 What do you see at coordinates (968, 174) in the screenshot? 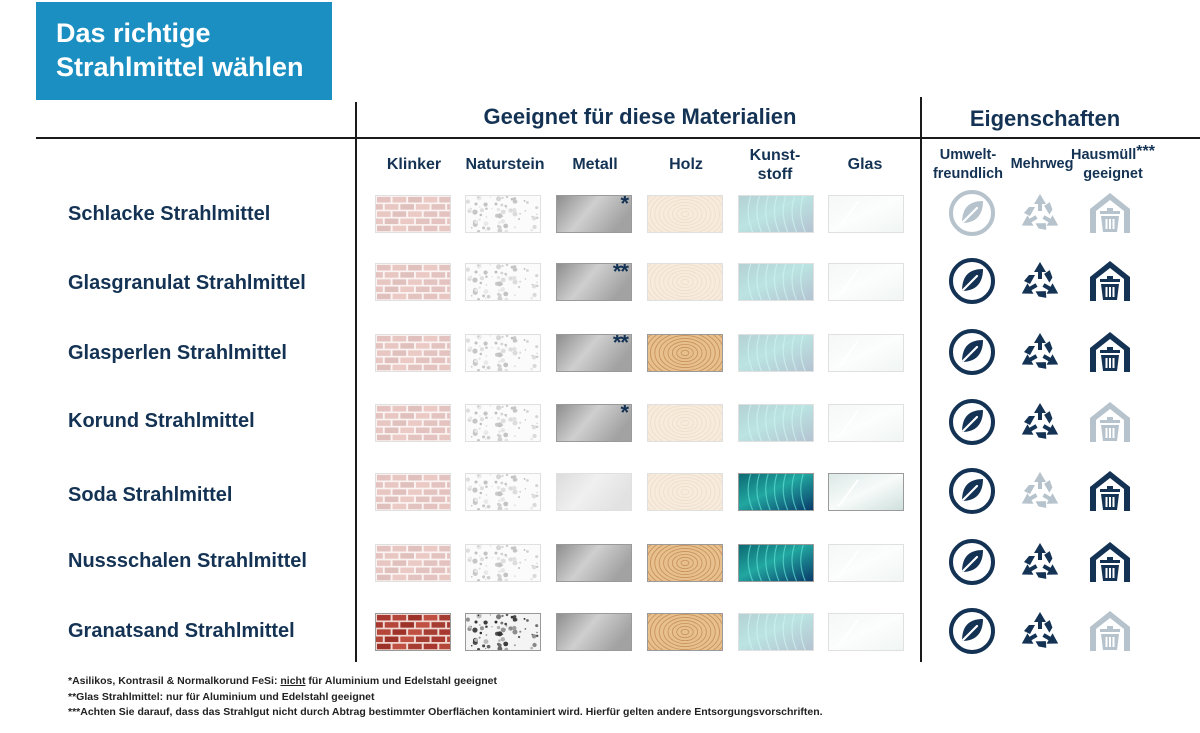
I see `column-header-line: freundlich` at bounding box center [968, 174].